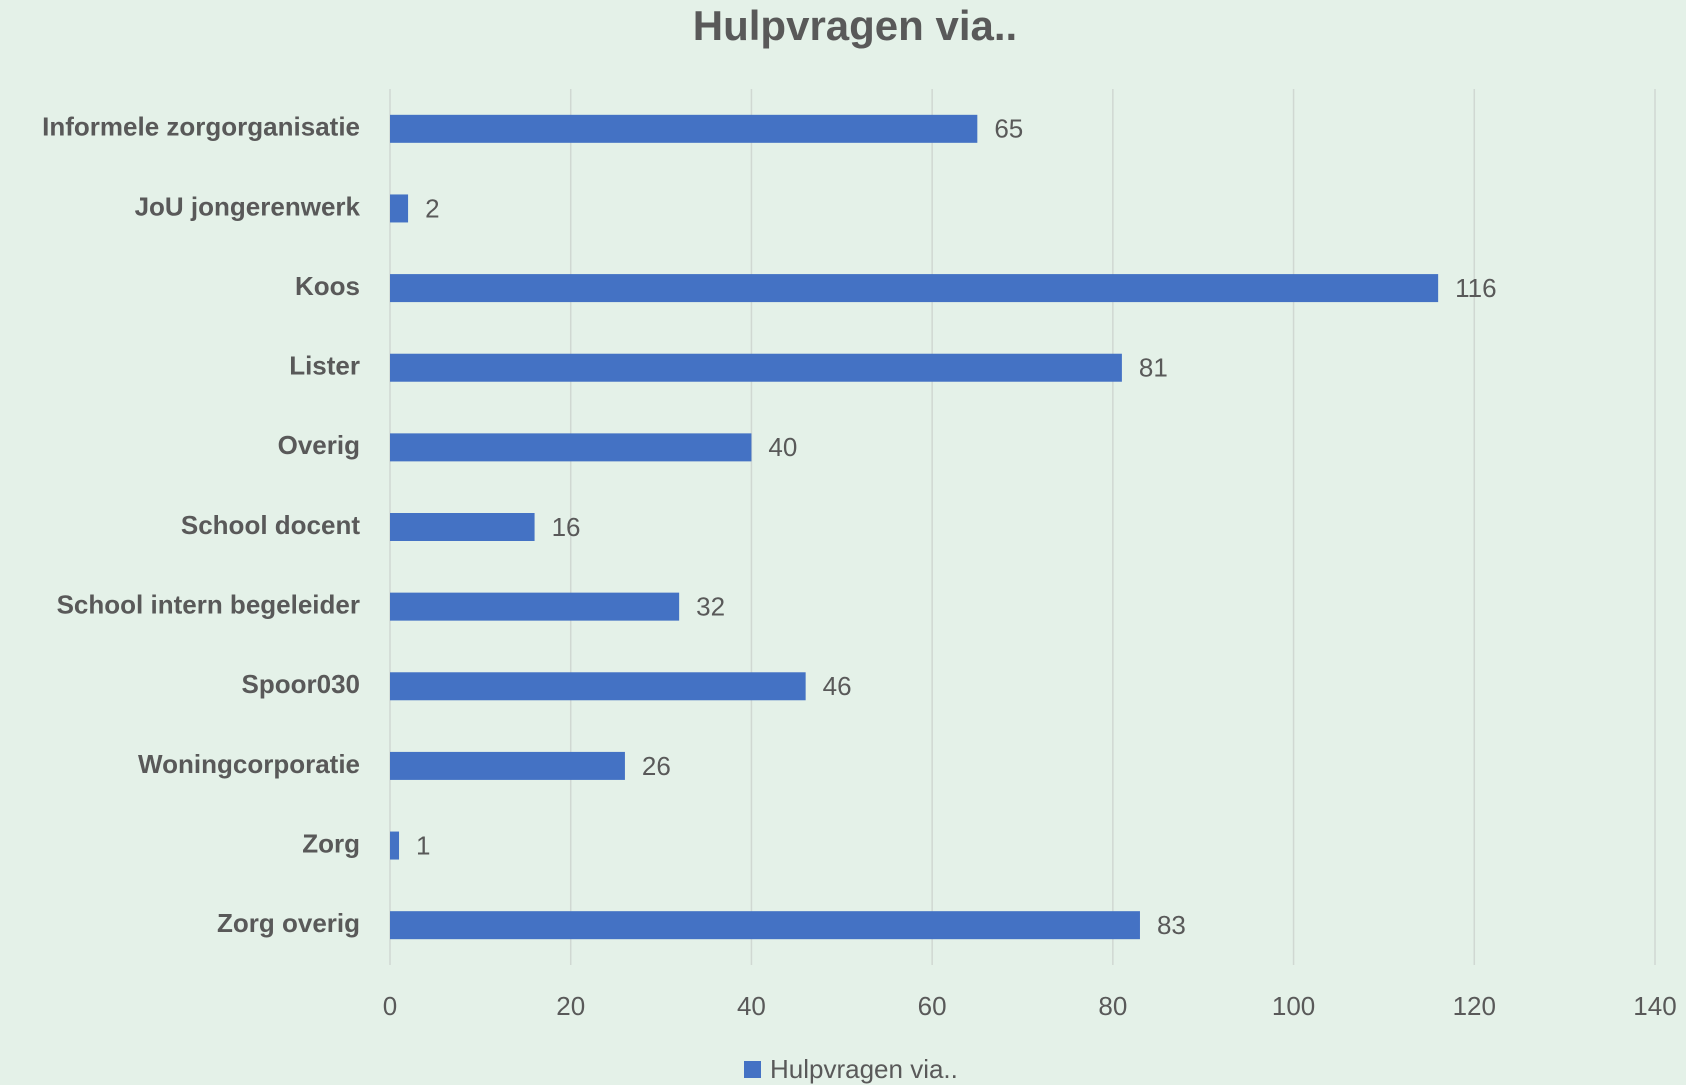 The image size is (1686, 1085). I want to click on y-tick-label: JoU jongerenwerk, so click(248, 206).